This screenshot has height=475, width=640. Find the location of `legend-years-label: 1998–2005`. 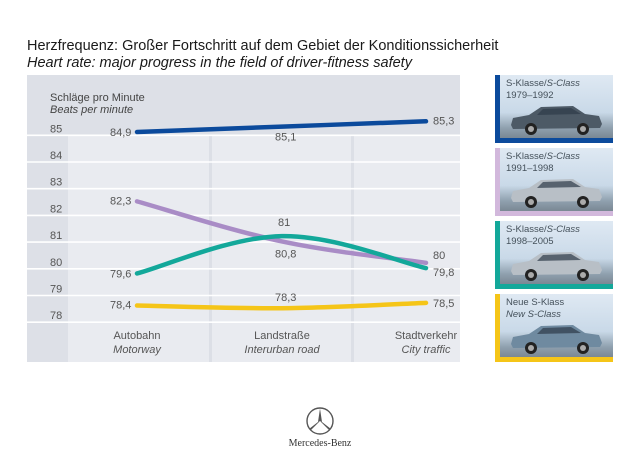

legend-years-label: 1998–2005 is located at coordinates (530, 241).